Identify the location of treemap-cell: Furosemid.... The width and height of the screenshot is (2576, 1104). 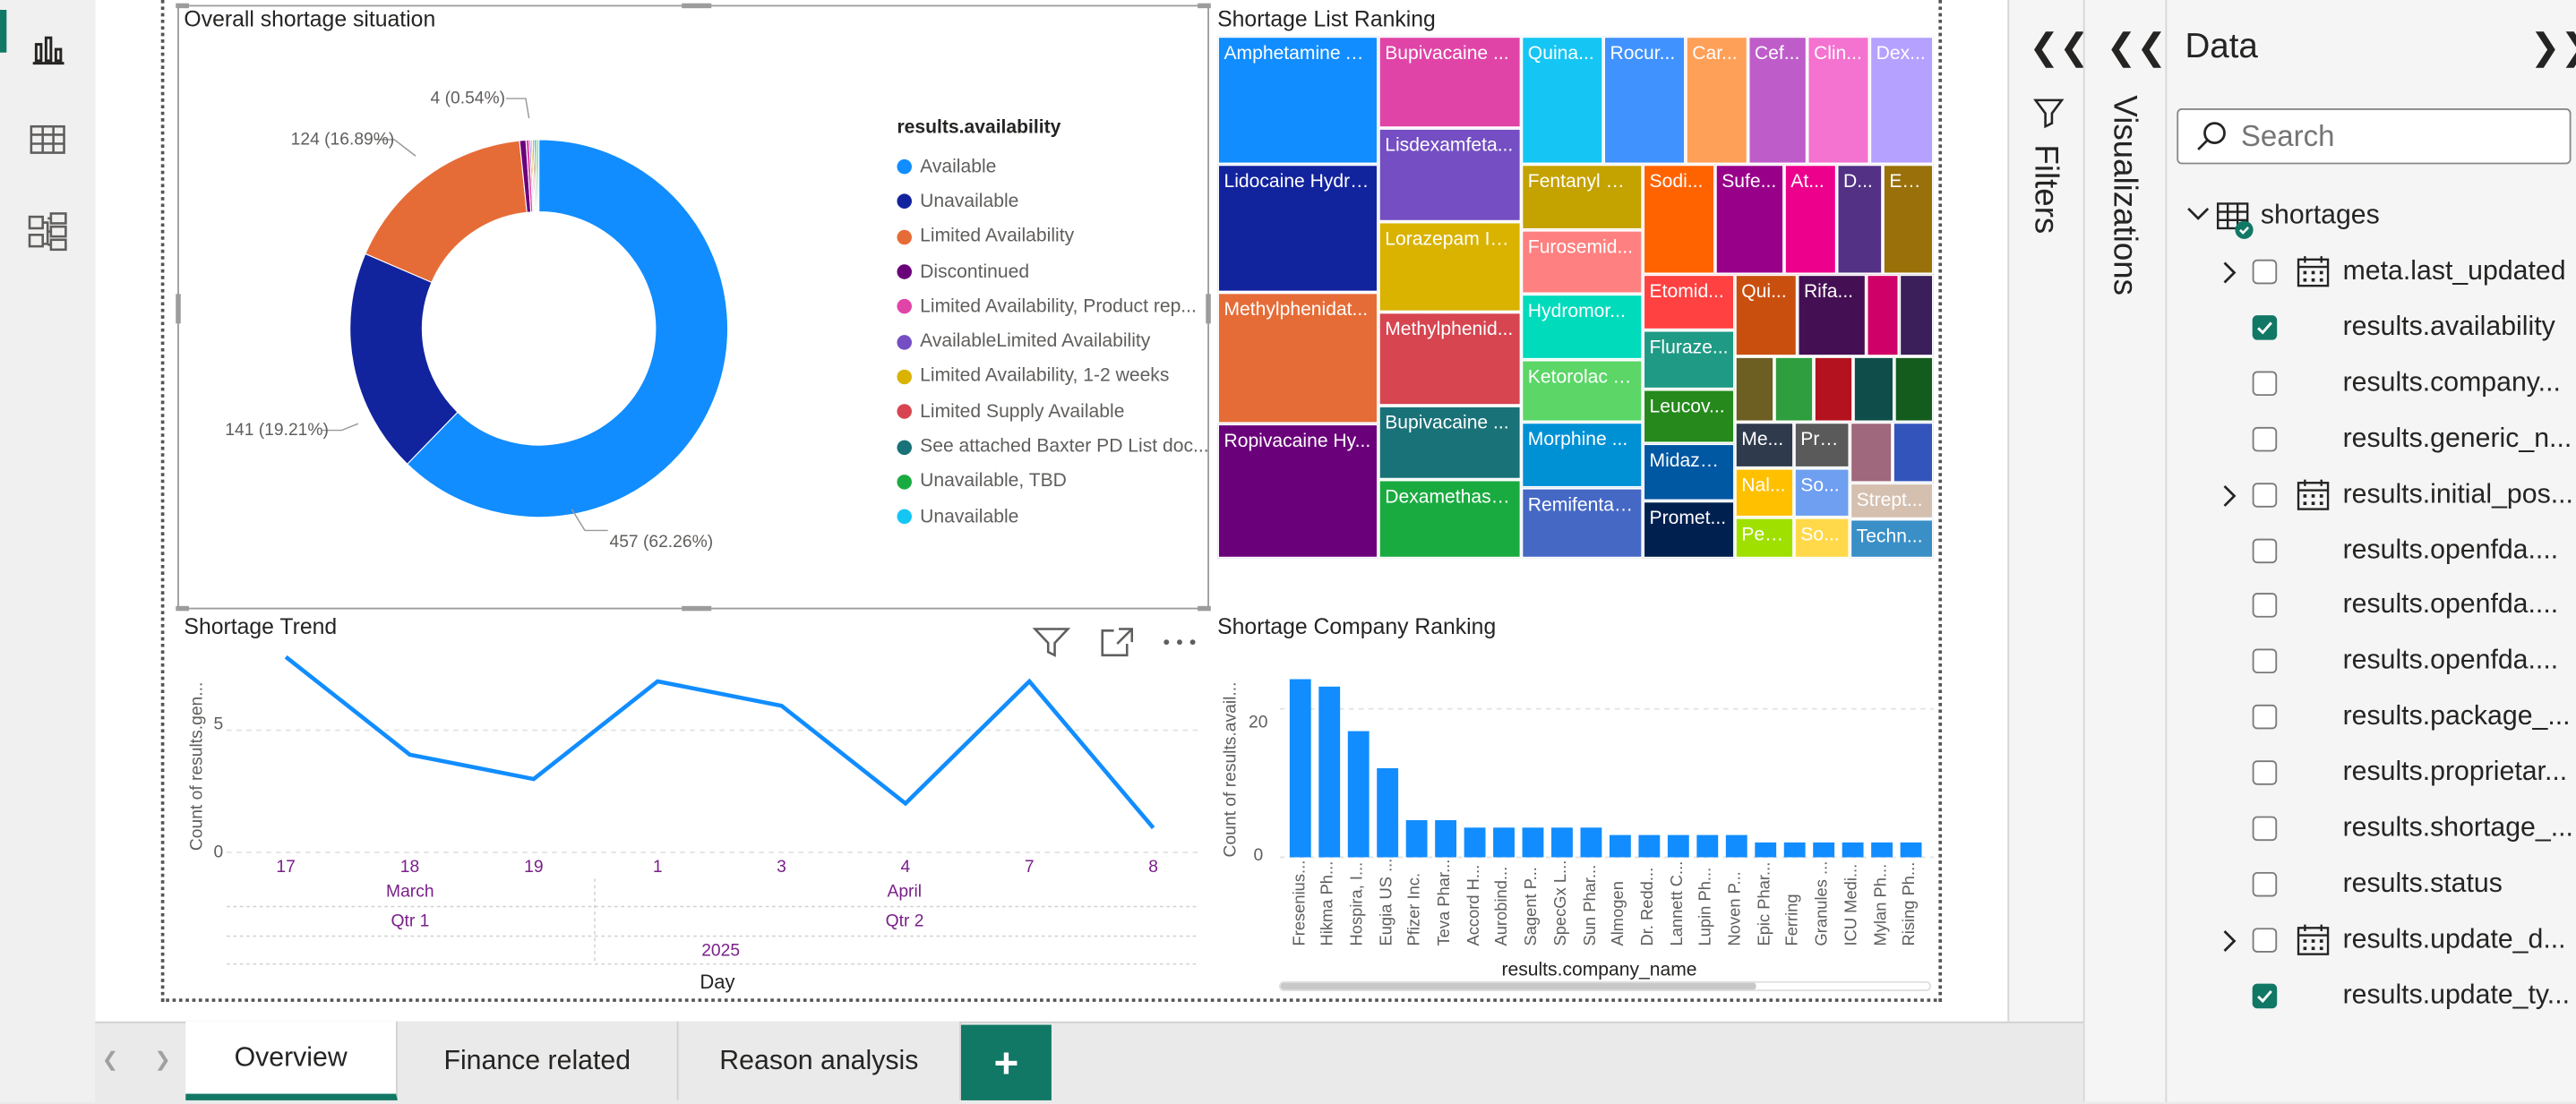
(1582, 262).